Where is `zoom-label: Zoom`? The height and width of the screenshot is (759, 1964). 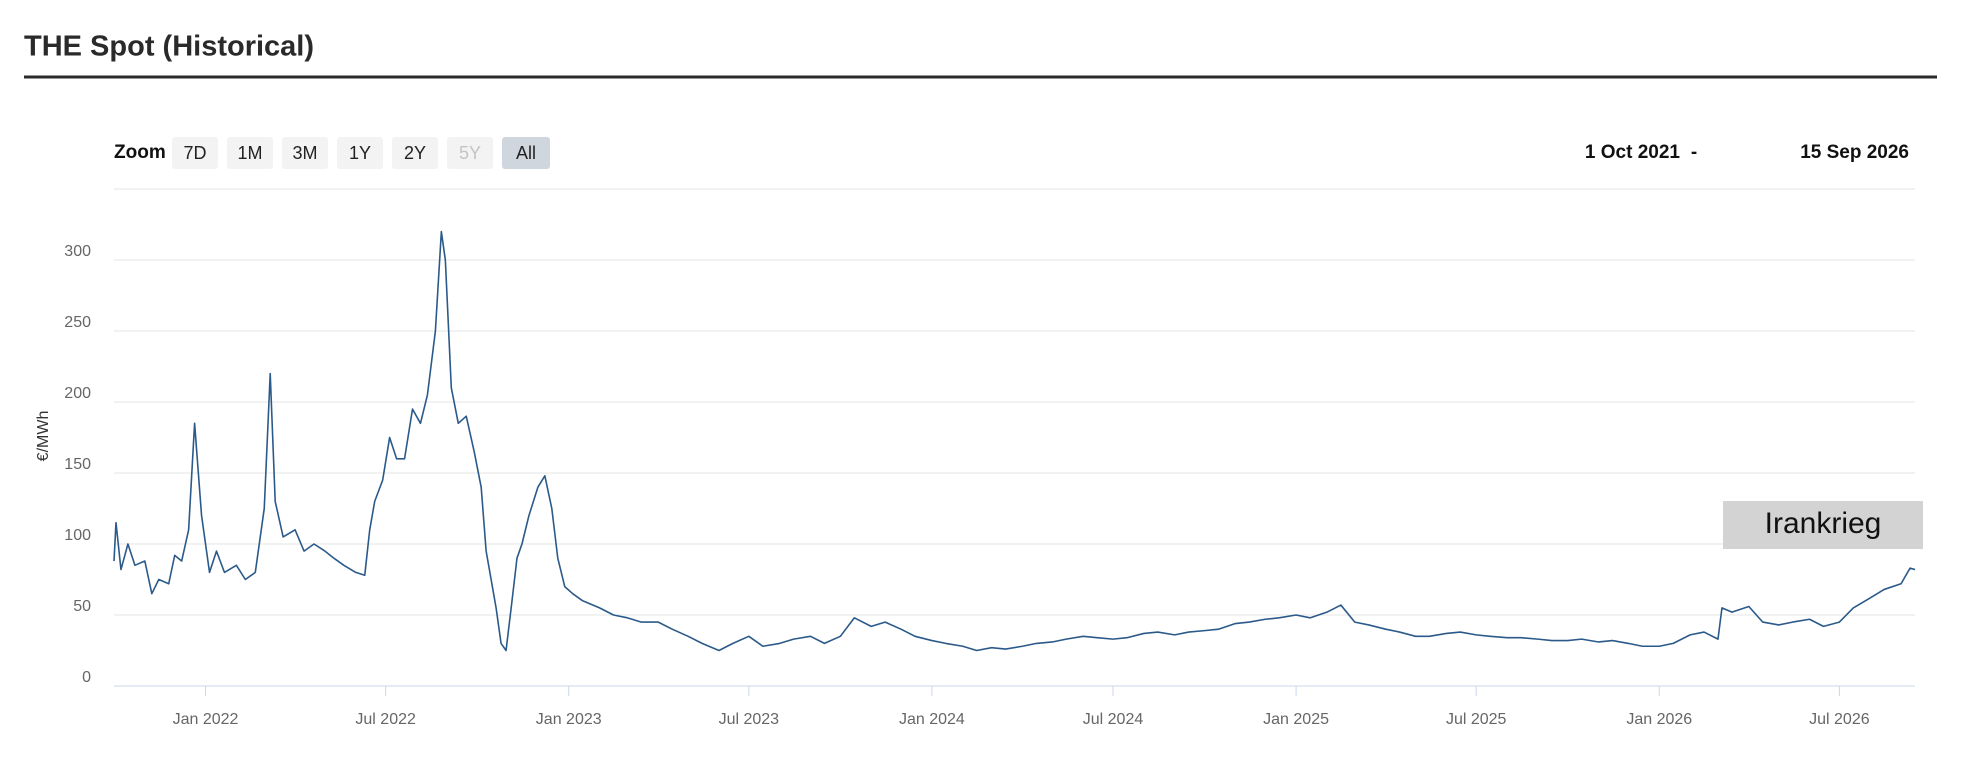 zoom-label: Zoom is located at coordinates (140, 152).